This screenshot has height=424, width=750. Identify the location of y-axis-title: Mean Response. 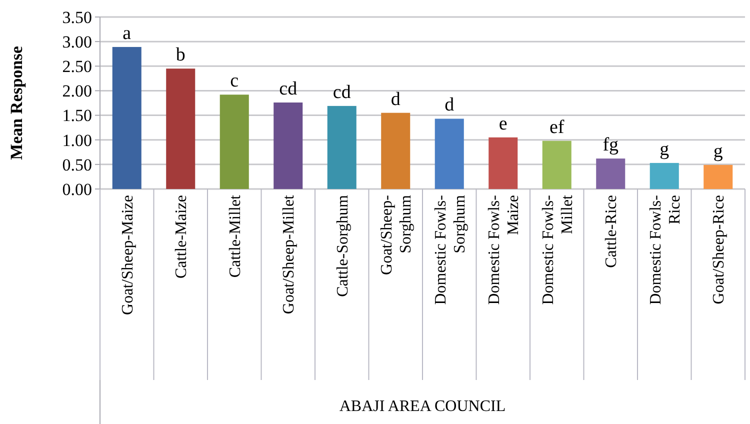
(16, 103).